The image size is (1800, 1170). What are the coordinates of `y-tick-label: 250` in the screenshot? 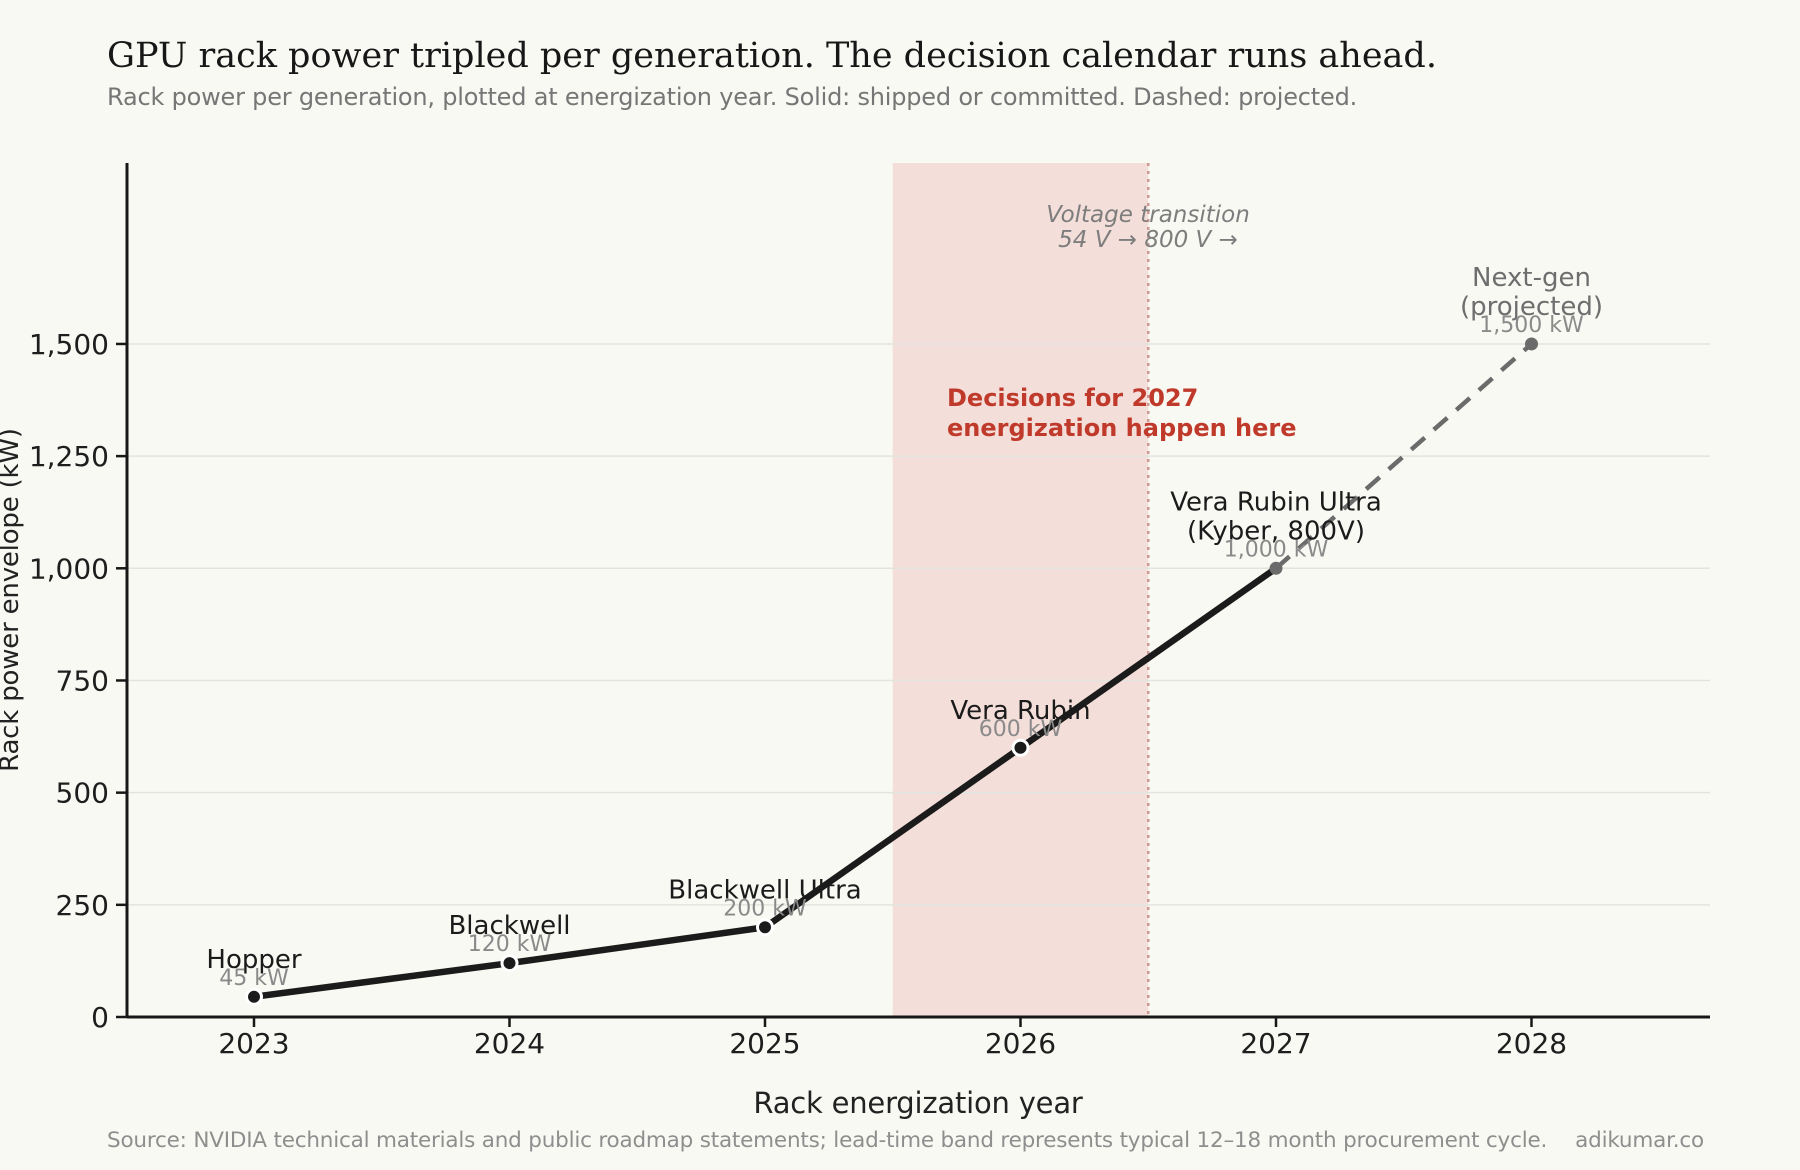 It's located at (82, 905).